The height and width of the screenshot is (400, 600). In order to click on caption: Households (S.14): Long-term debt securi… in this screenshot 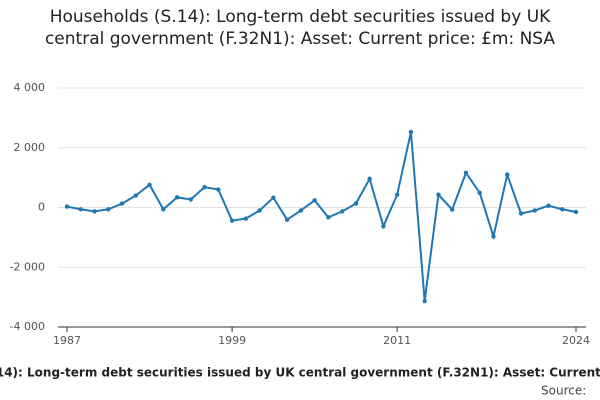, I will do `click(300, 373)`.